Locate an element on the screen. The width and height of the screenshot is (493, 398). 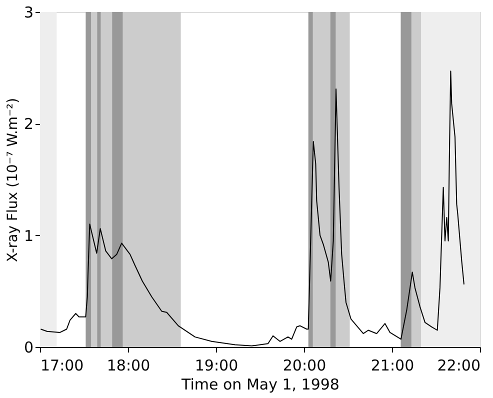
x-tick-label: 17:00 is located at coordinates (62, 365).